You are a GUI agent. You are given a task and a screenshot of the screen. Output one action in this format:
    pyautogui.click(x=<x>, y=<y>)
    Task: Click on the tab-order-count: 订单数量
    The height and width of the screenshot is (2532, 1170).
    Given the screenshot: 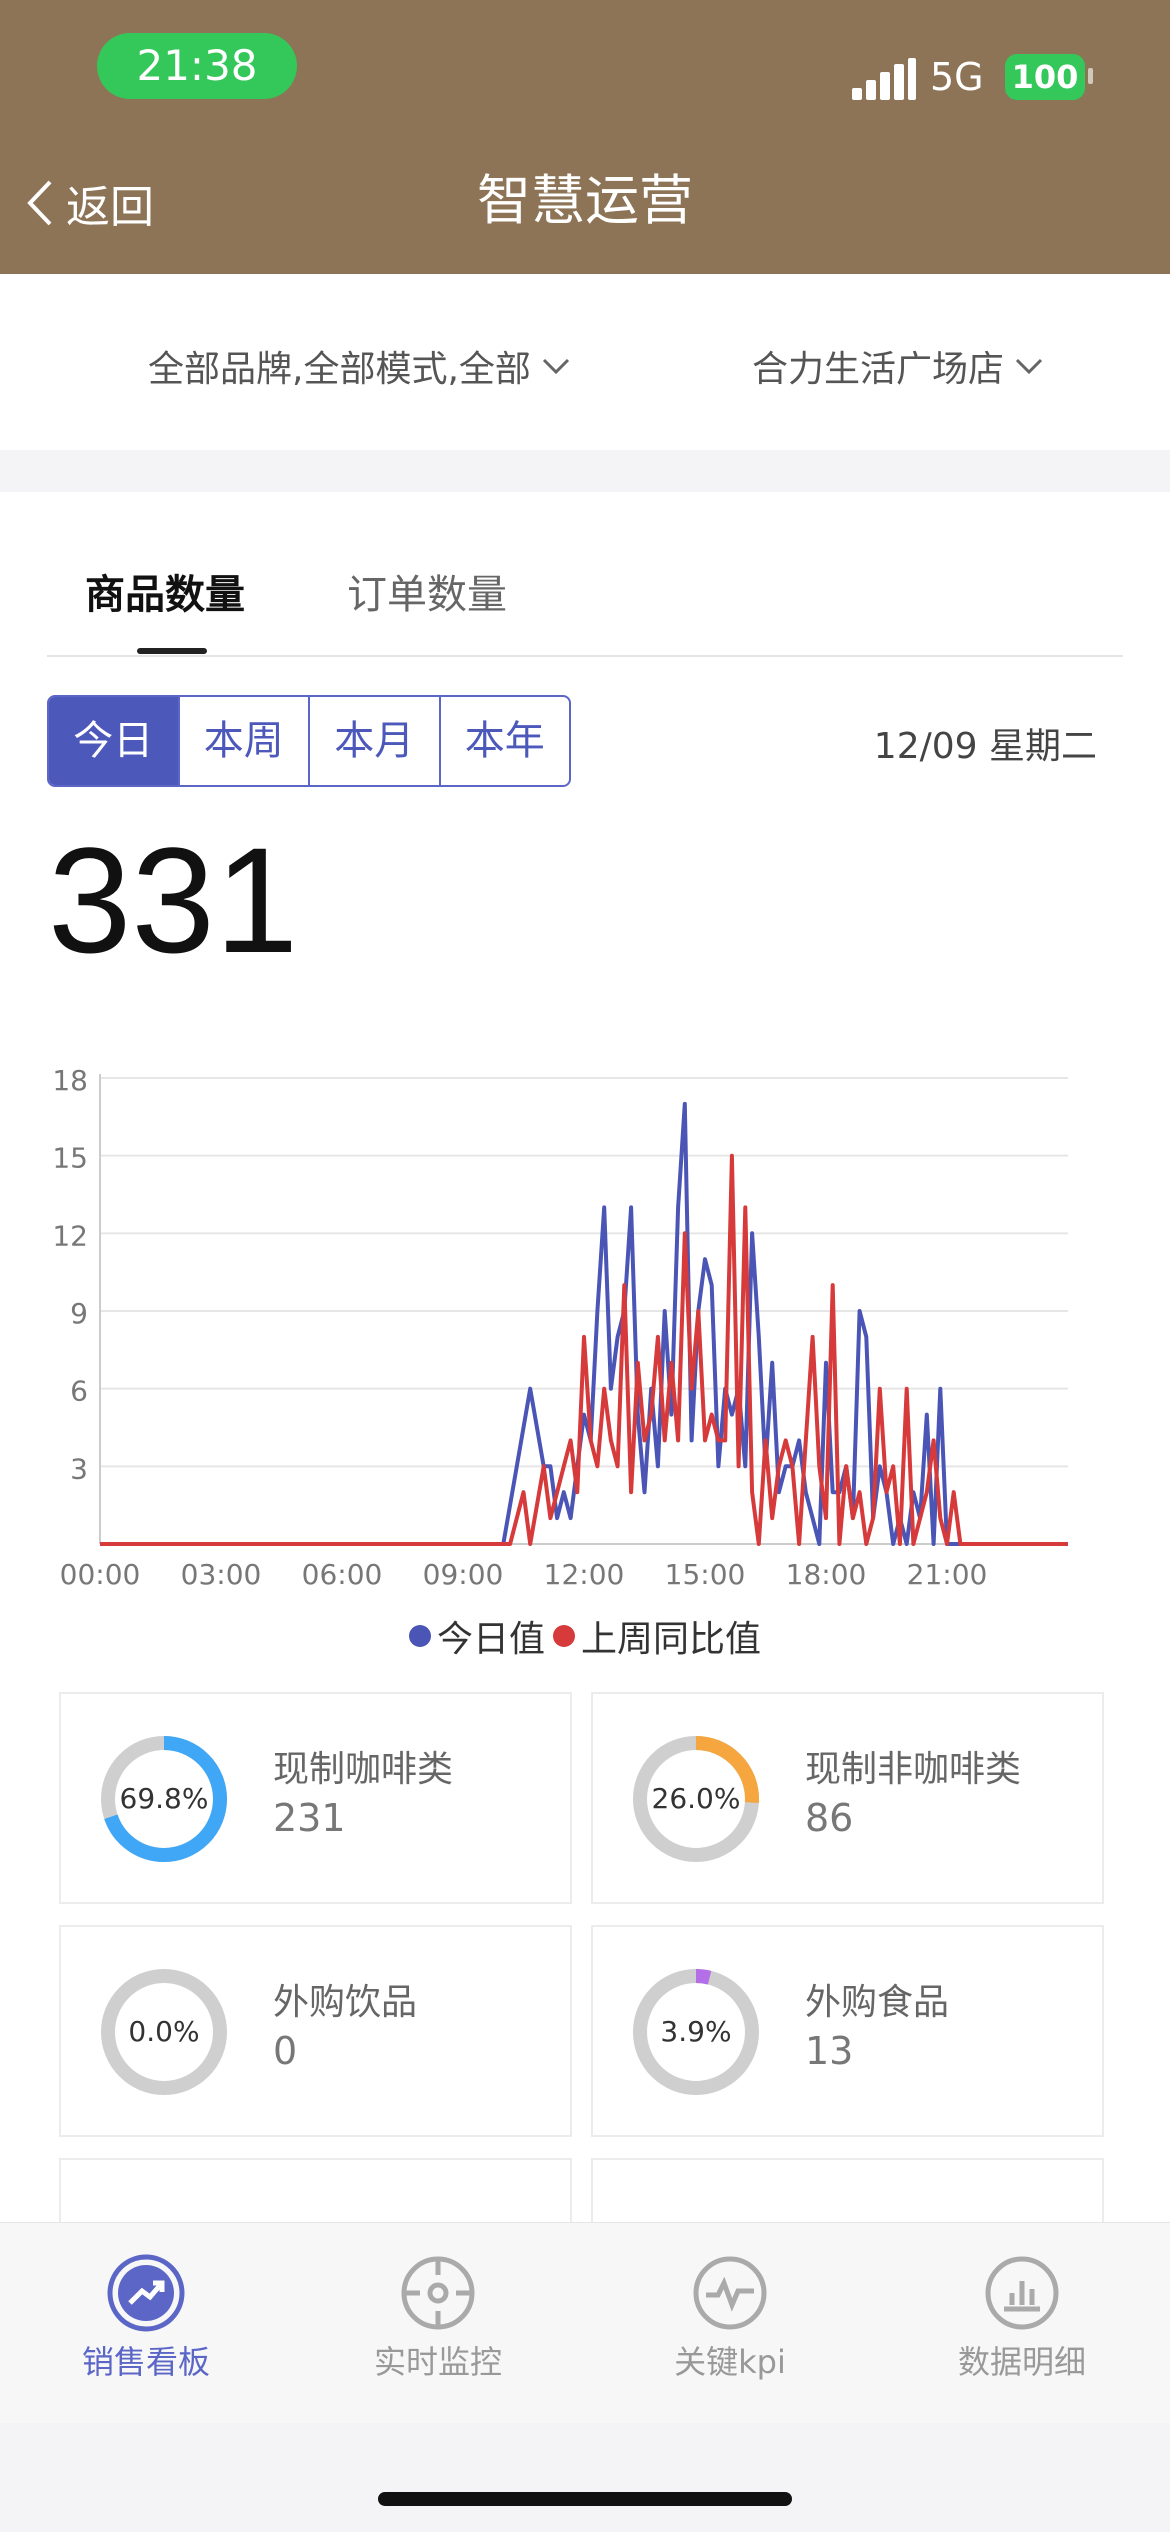 What is the action you would take?
    pyautogui.click(x=427, y=595)
    